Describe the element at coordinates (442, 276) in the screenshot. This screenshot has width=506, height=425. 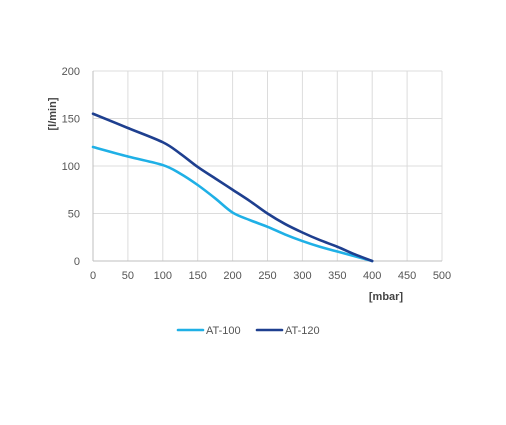
I see `x-tick-label: 500` at that location.